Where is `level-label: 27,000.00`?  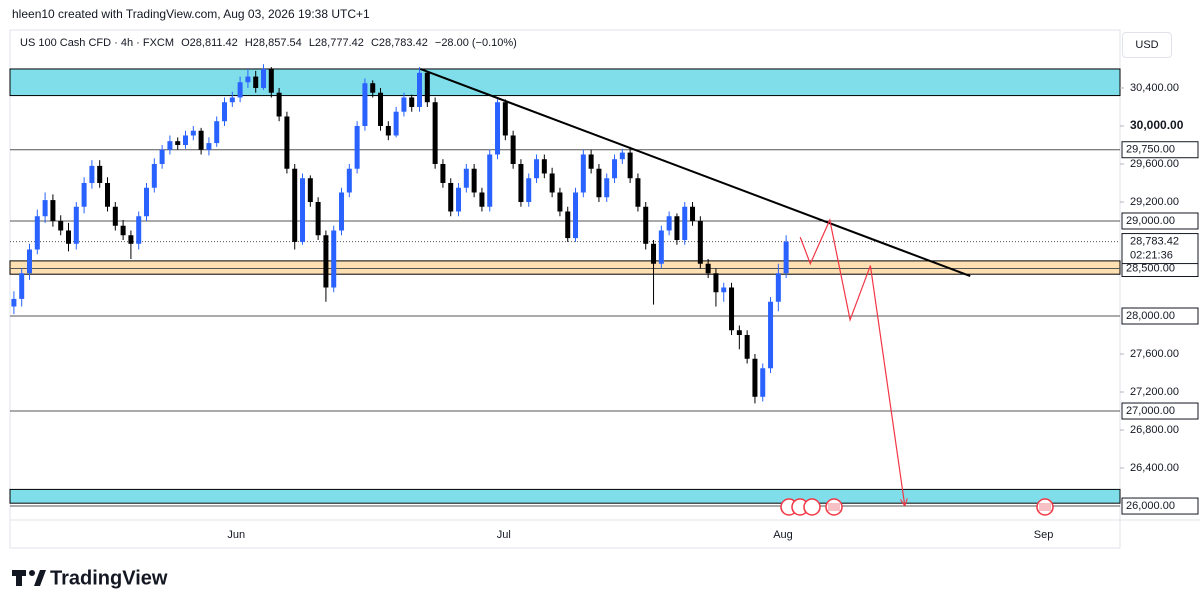 level-label: 27,000.00 is located at coordinates (1150, 411).